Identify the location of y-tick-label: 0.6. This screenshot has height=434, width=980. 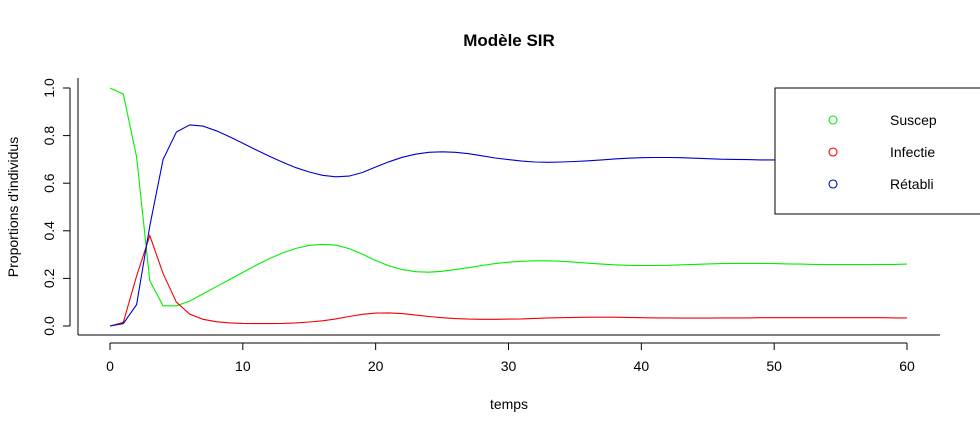
(49, 183).